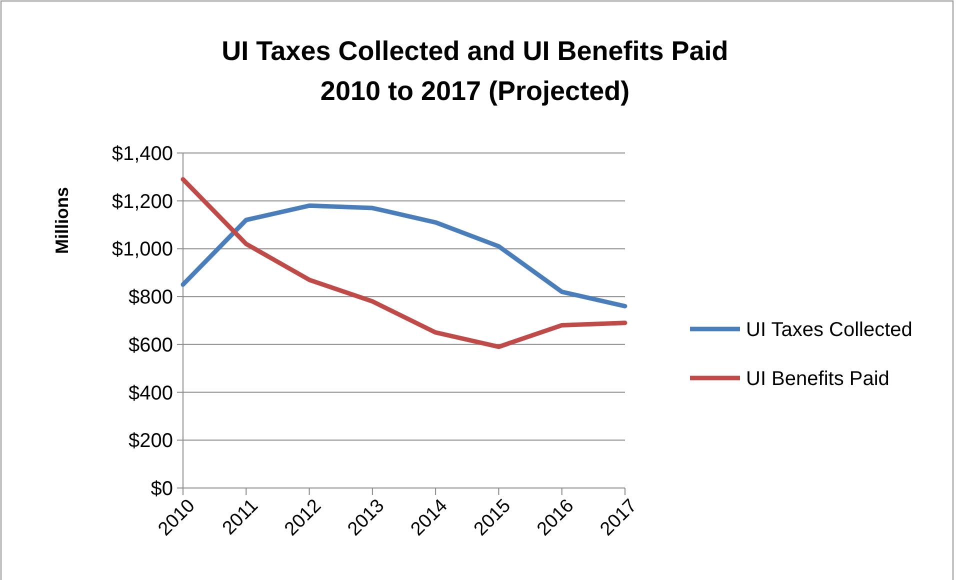 The image size is (960, 580). What do you see at coordinates (829, 330) in the screenshot?
I see `legend-label: UI Taxes Collected` at bounding box center [829, 330].